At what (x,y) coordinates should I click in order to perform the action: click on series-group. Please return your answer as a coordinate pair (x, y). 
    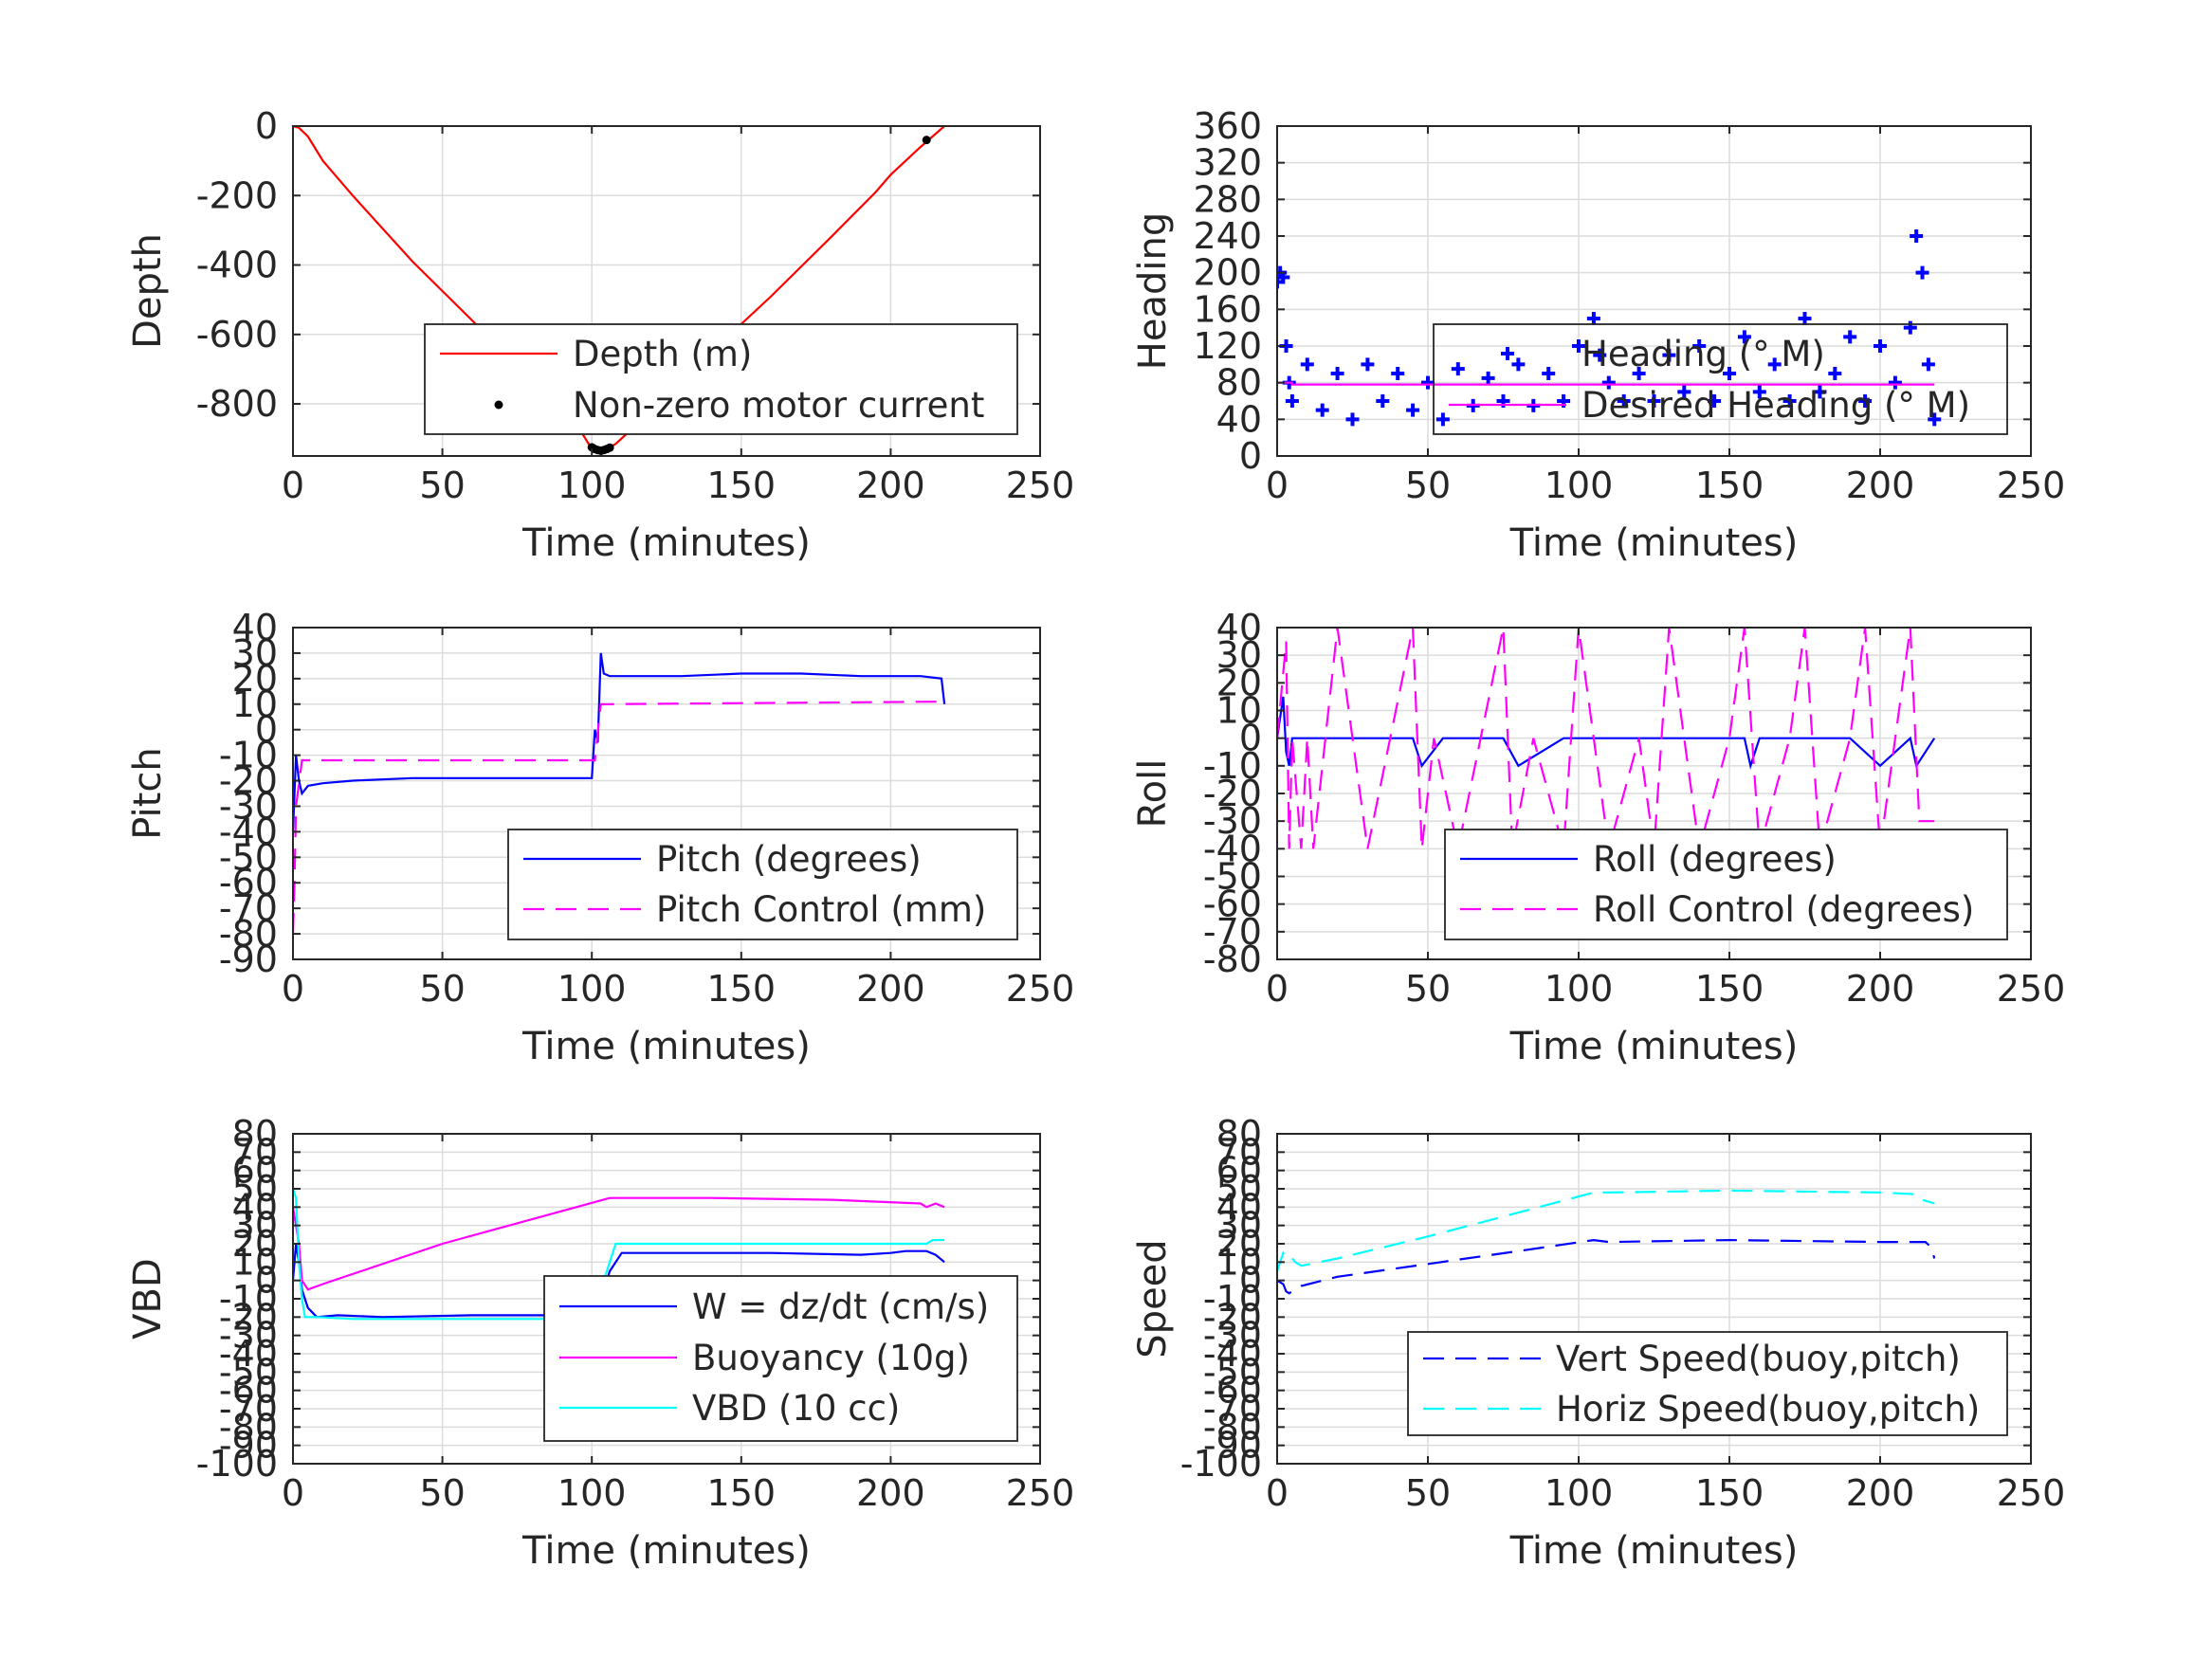
    Looking at the image, I should click on (1609, 328).